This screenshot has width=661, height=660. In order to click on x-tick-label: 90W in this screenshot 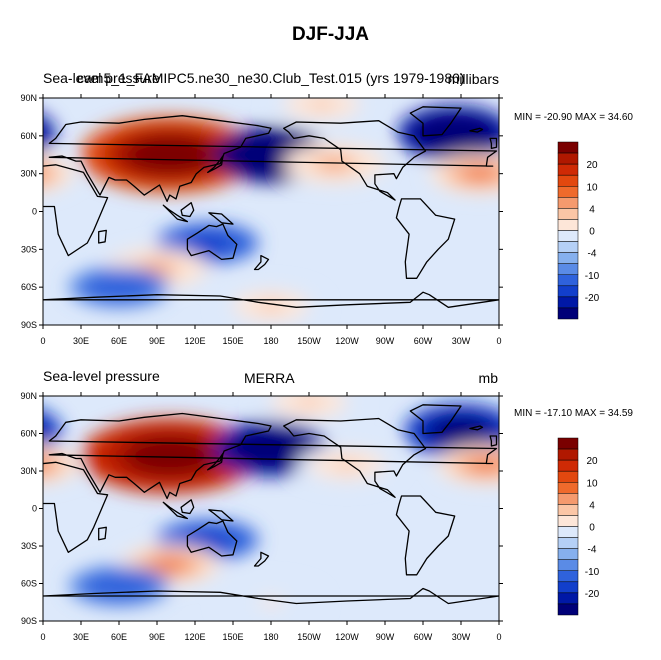, I will do `click(385, 341)`.